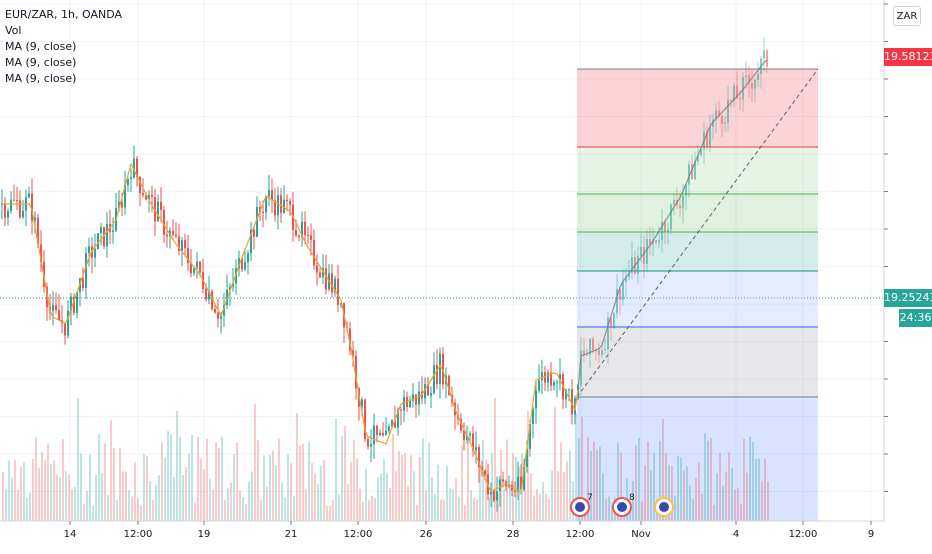  Describe the element at coordinates (632, 498) in the screenshot. I see `event-badge-count: 8` at that location.